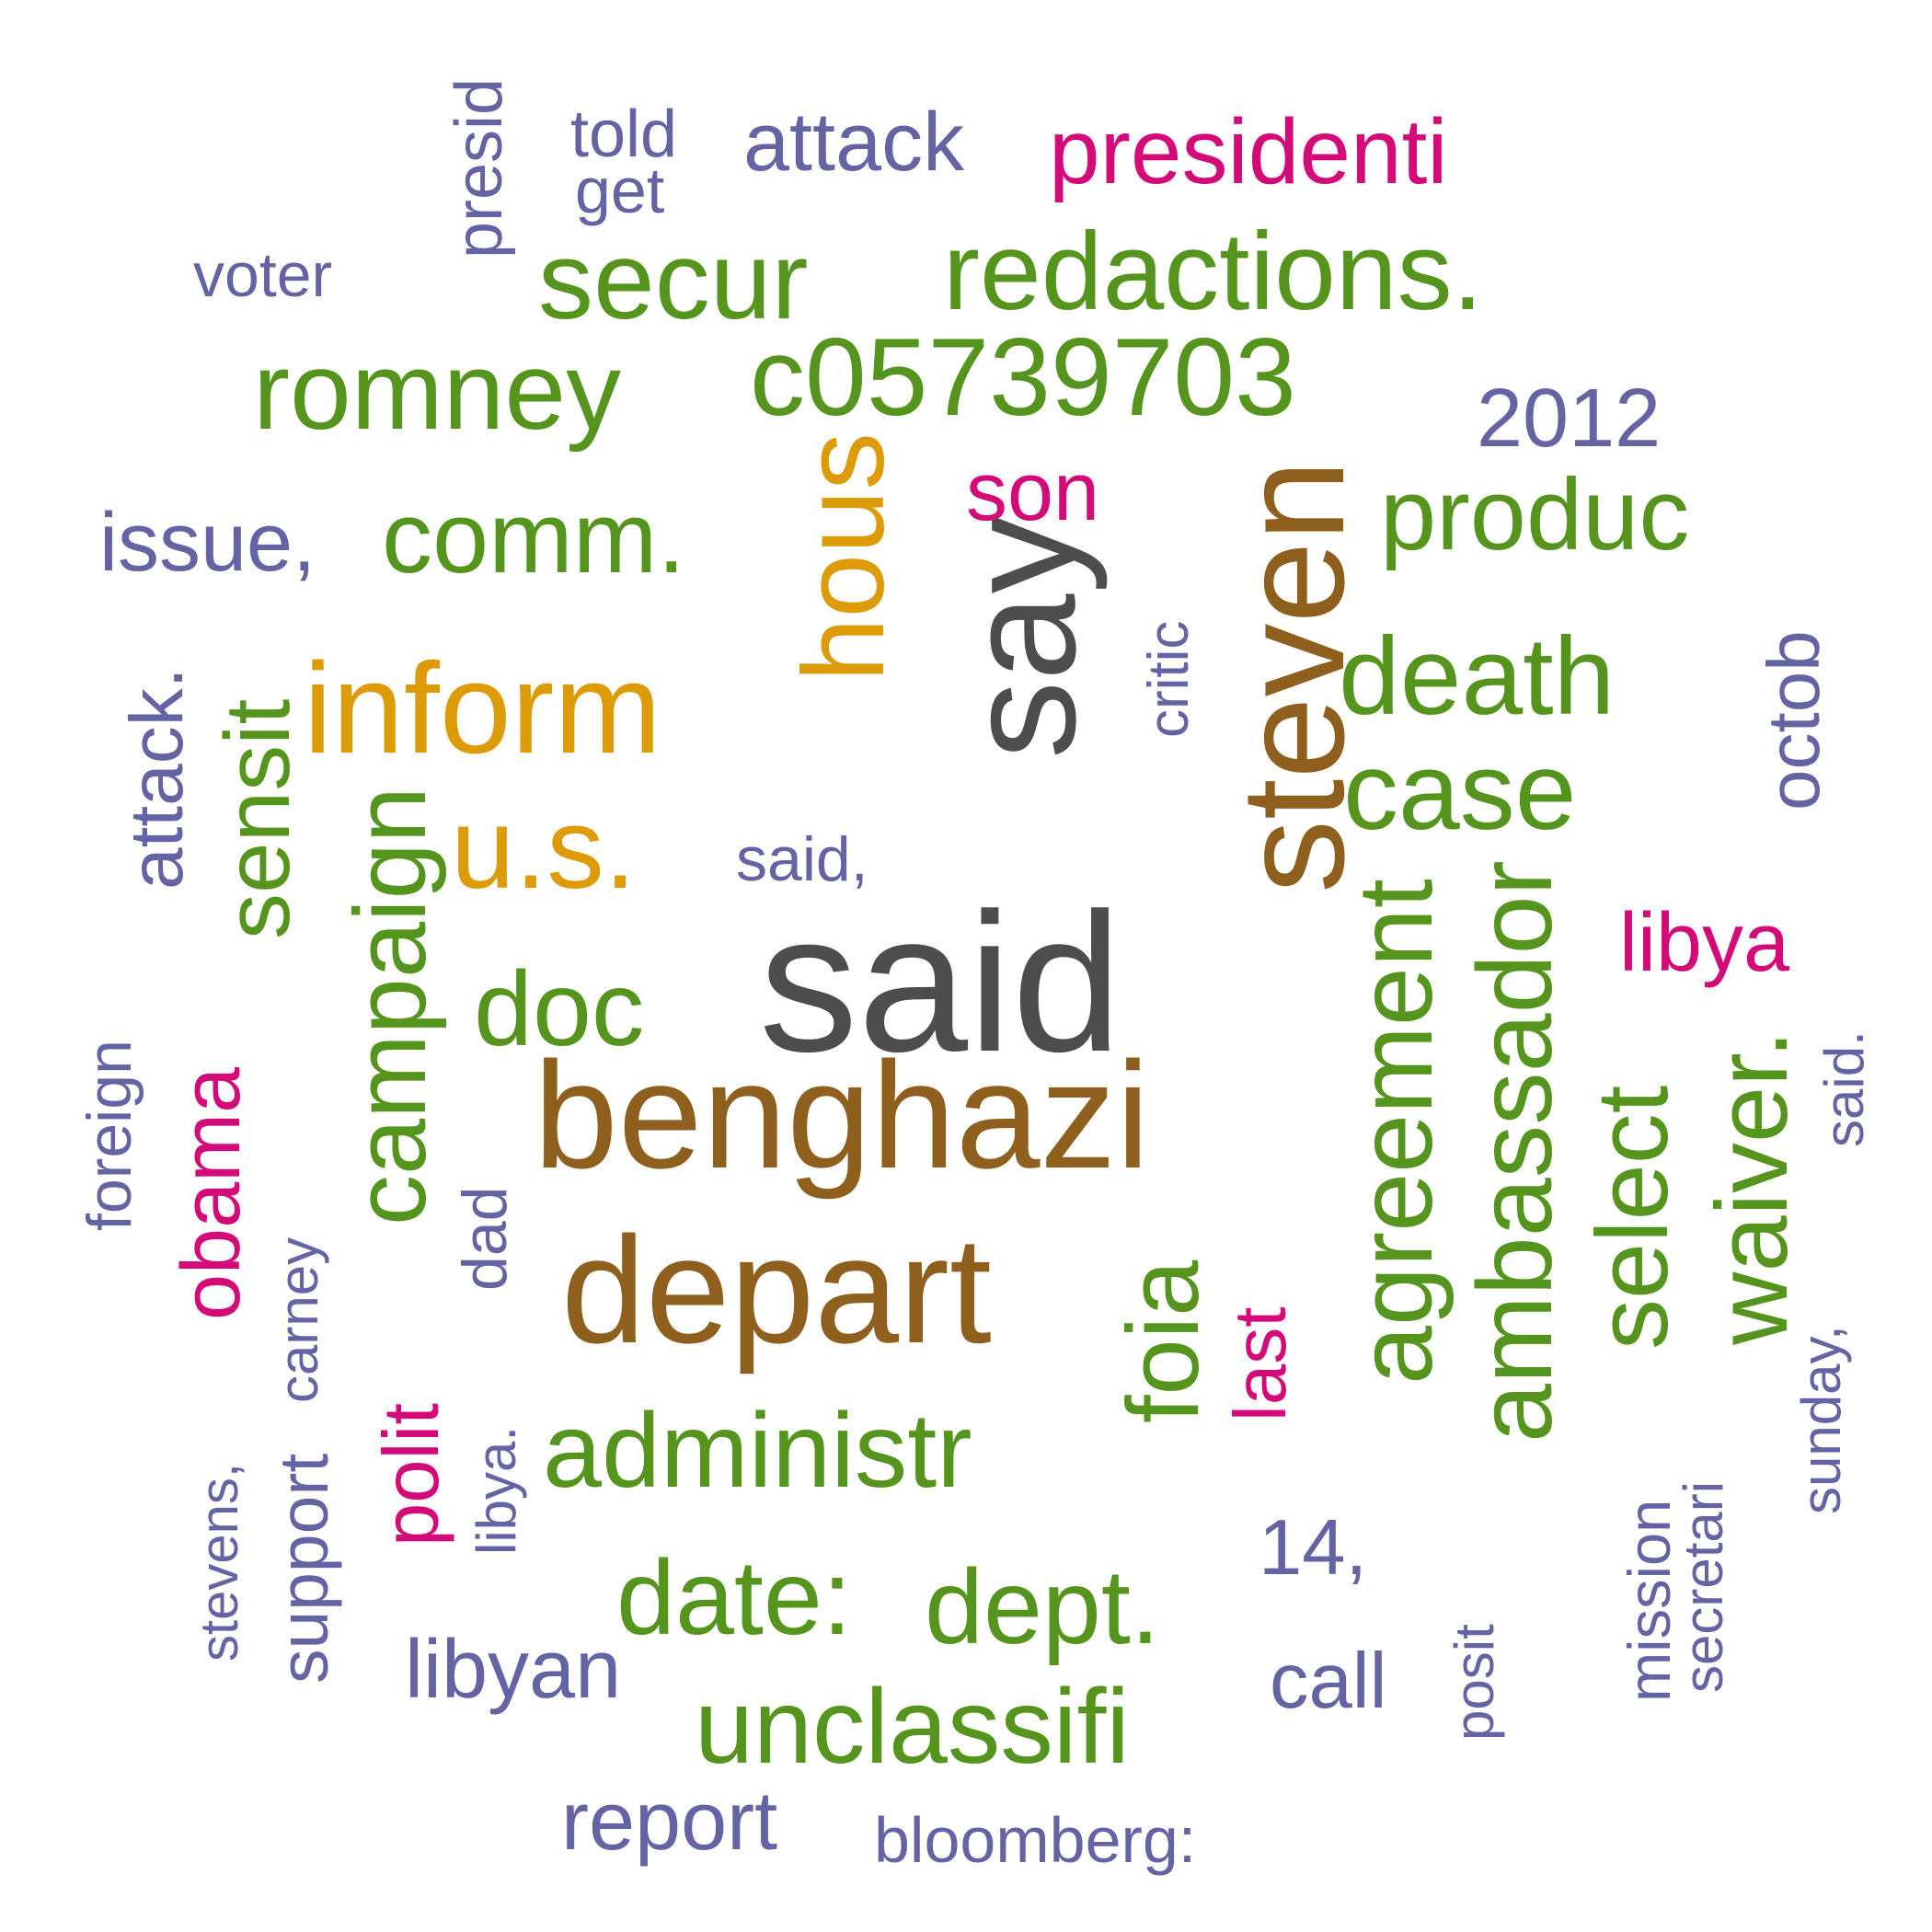  I want to click on word-administr: administr, so click(757, 1451).